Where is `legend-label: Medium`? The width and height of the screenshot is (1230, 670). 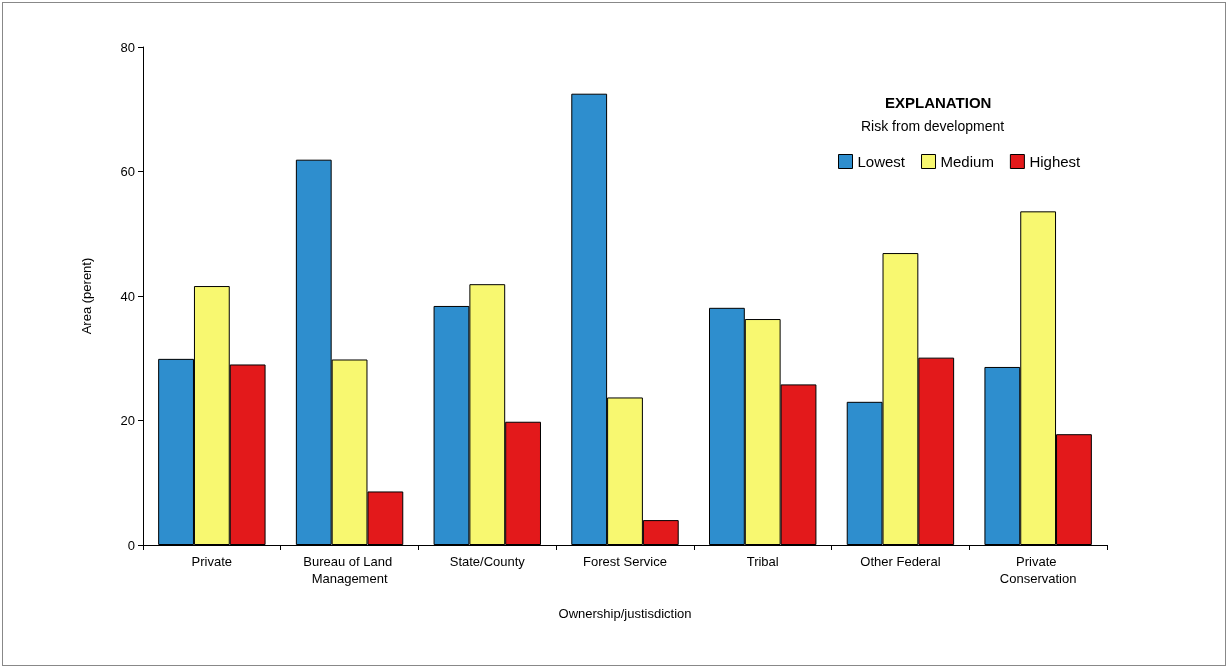
legend-label: Medium is located at coordinates (967, 161).